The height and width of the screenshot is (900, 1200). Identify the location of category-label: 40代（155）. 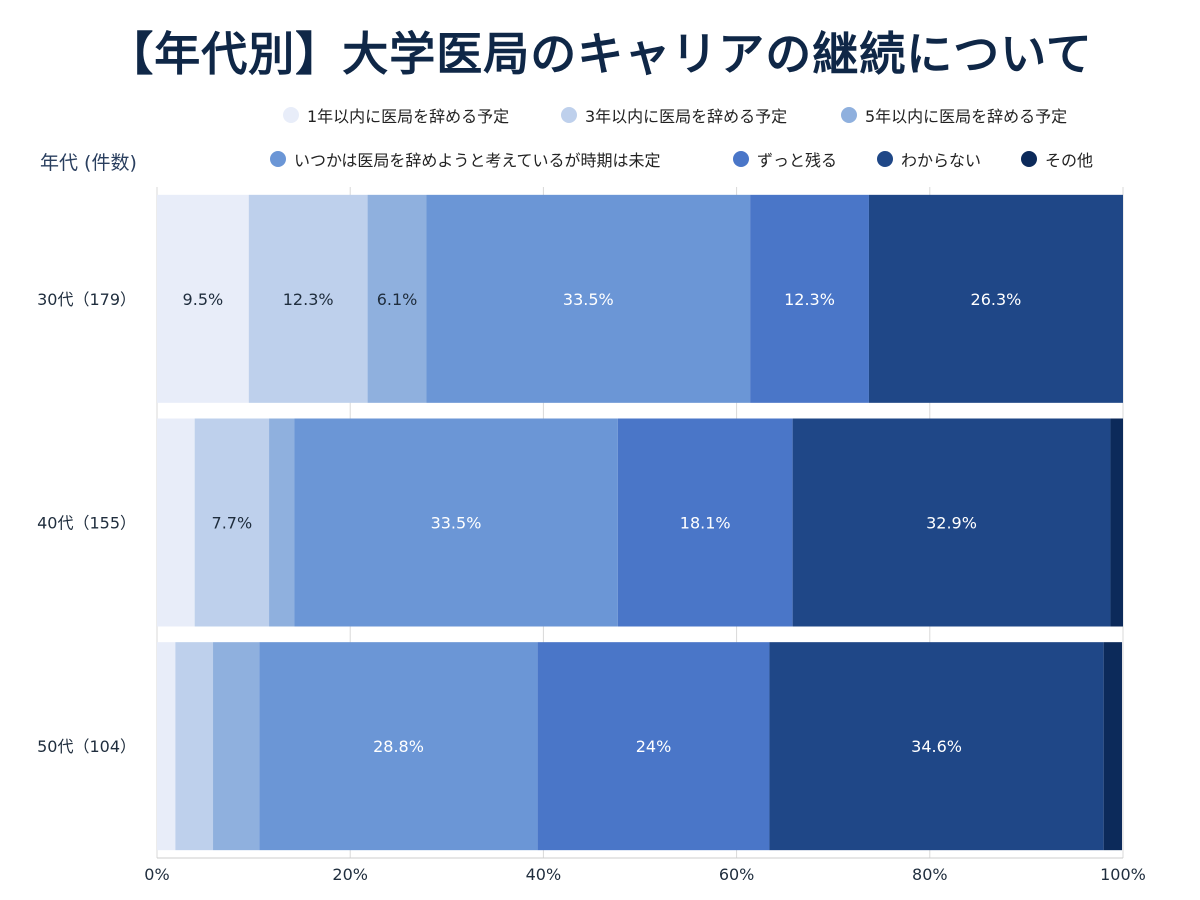
(86, 523).